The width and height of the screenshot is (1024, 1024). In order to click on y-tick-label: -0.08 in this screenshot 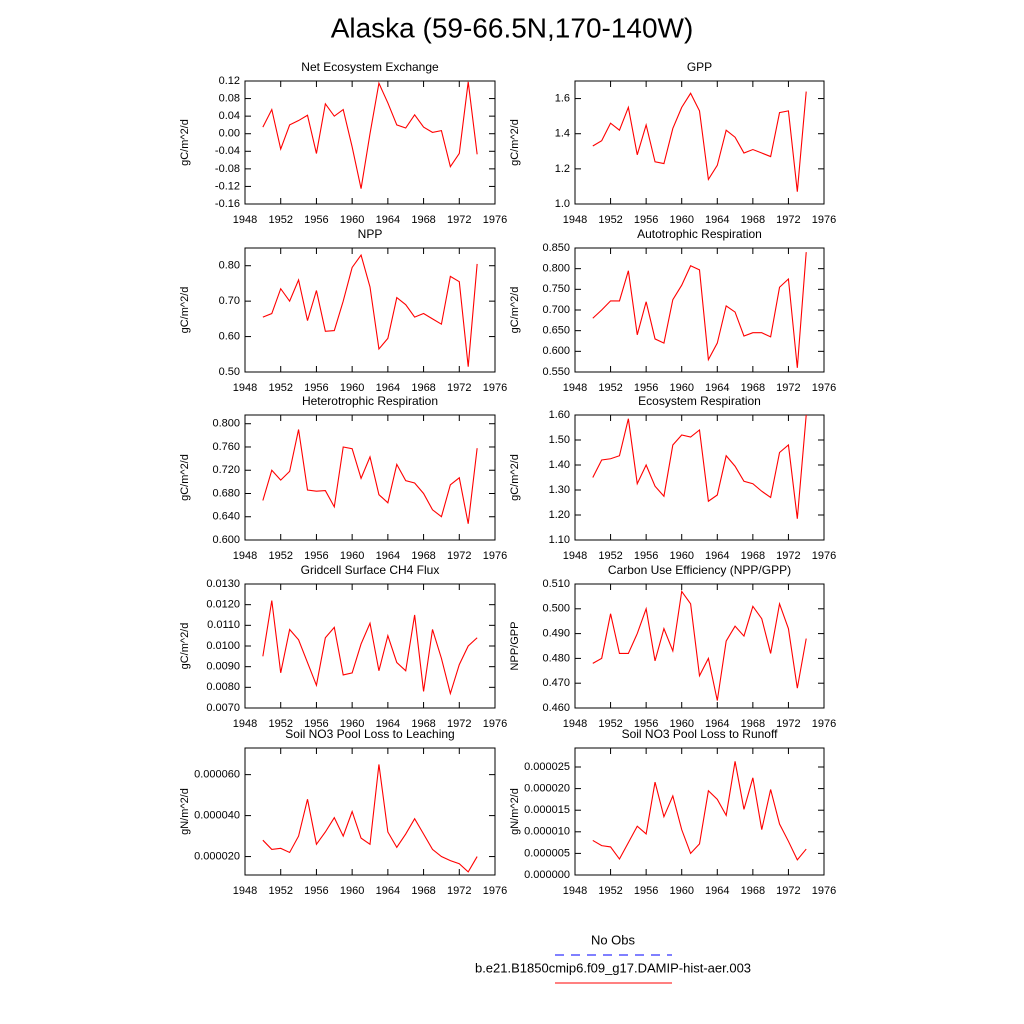, I will do `click(227, 169)`.